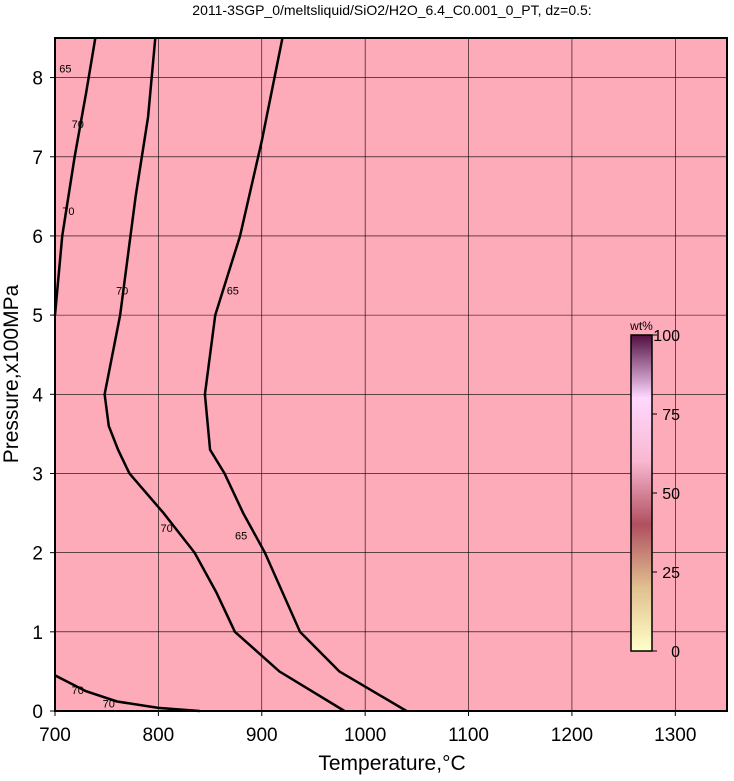 The image size is (734, 781). I want to click on y-tick-label: 3, so click(37, 474).